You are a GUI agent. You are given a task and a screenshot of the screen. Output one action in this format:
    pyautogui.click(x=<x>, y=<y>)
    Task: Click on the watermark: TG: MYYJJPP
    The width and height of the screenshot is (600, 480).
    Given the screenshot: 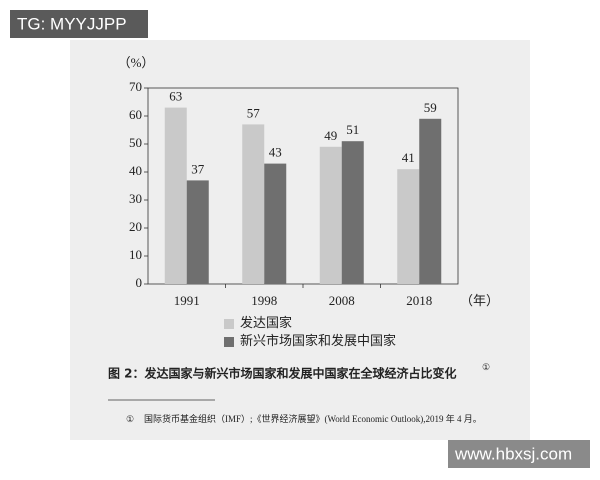 What is the action you would take?
    pyautogui.click(x=72, y=23)
    